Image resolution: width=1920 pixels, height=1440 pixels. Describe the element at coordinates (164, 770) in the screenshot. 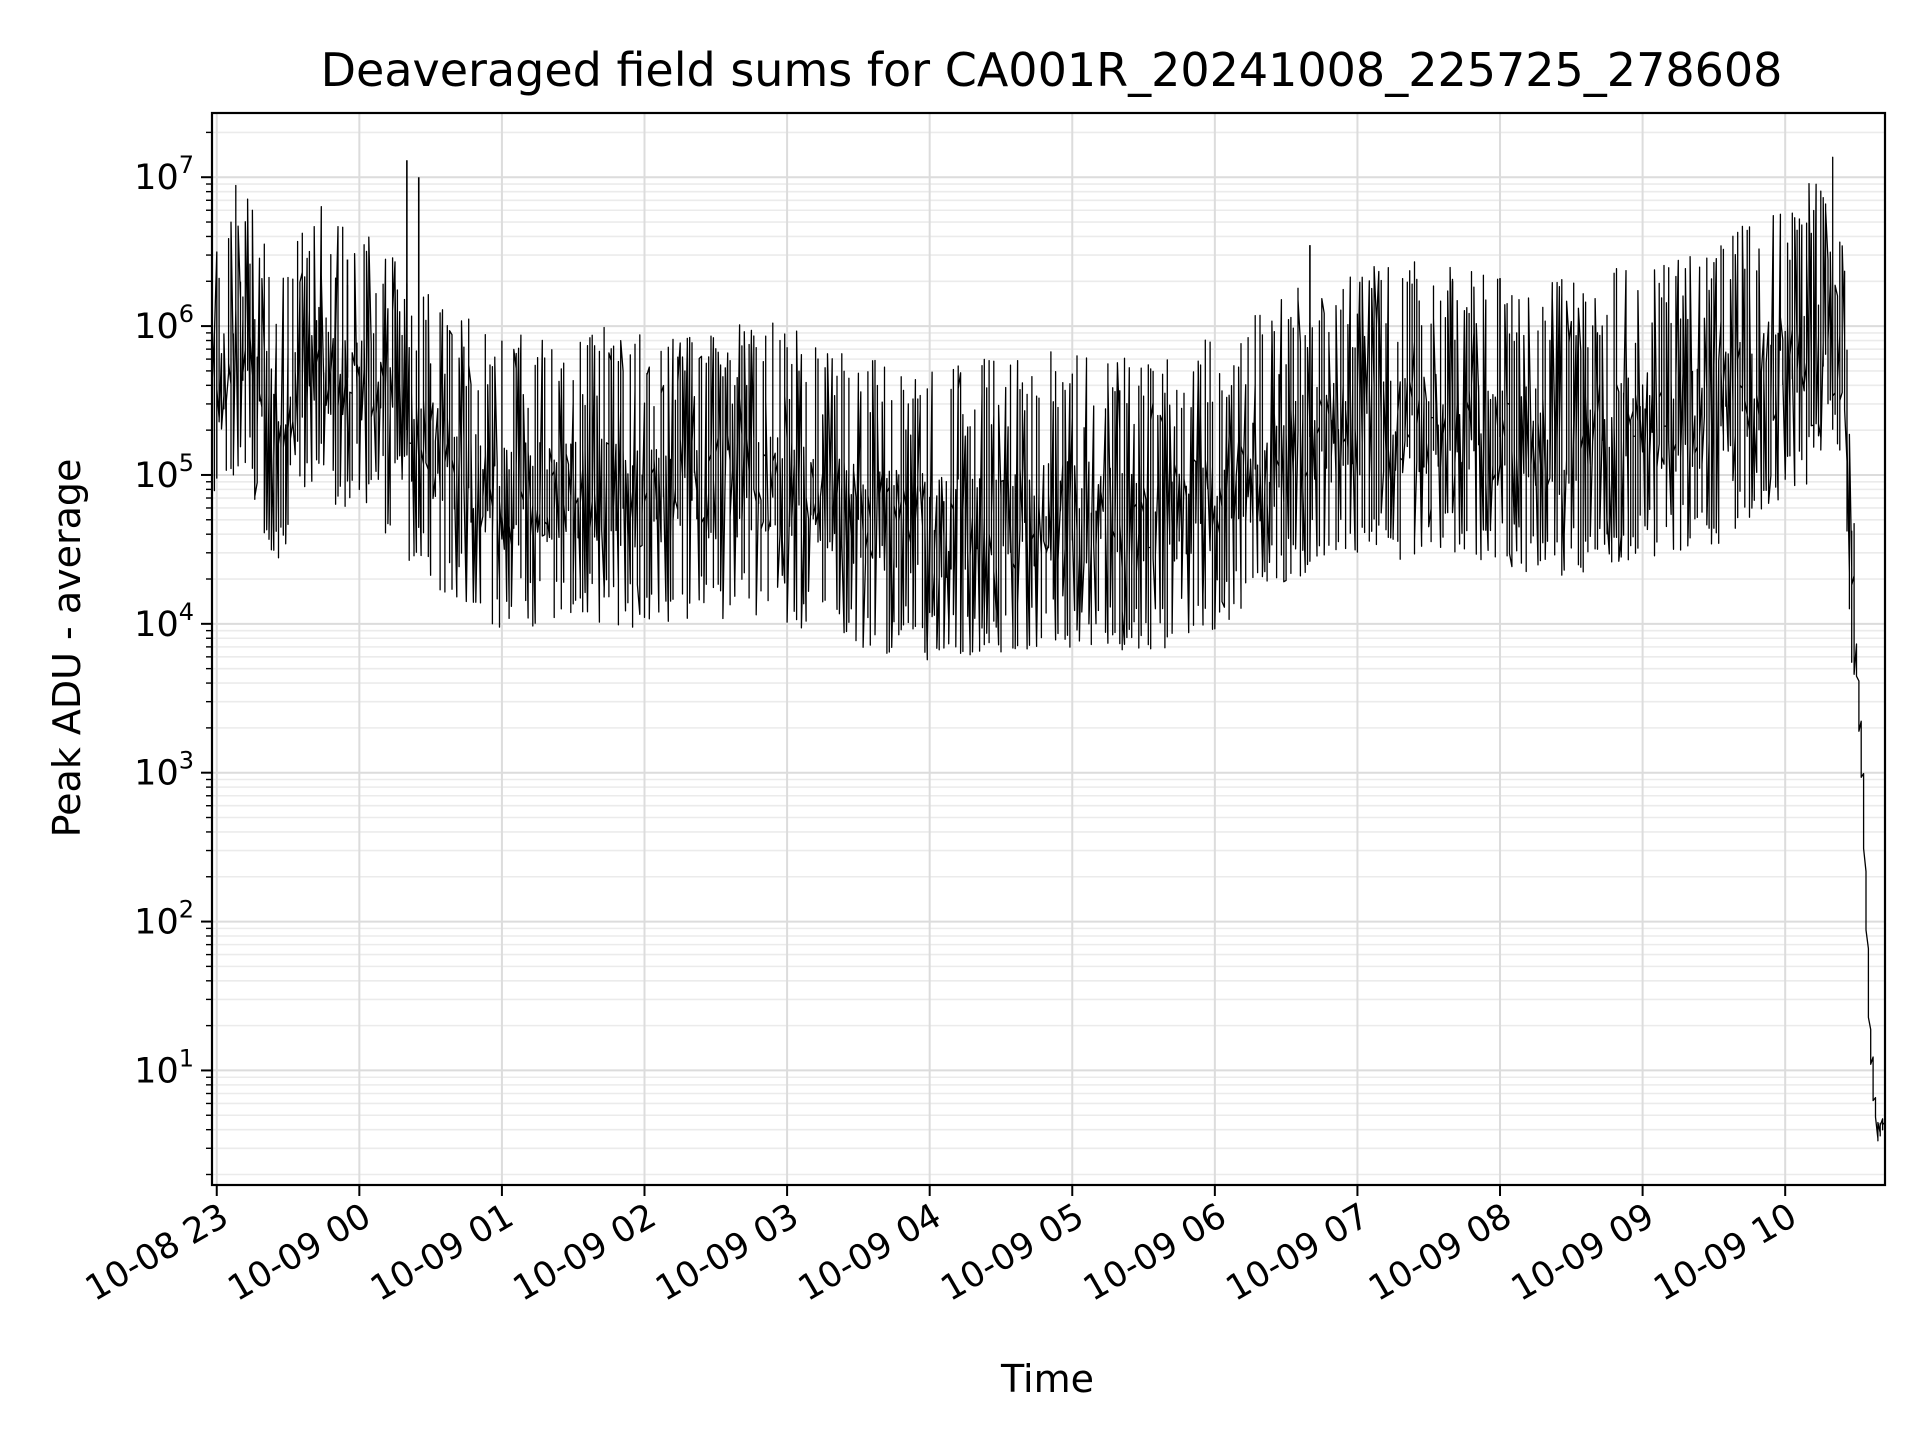

I see `y-tick-label: 10³` at that location.